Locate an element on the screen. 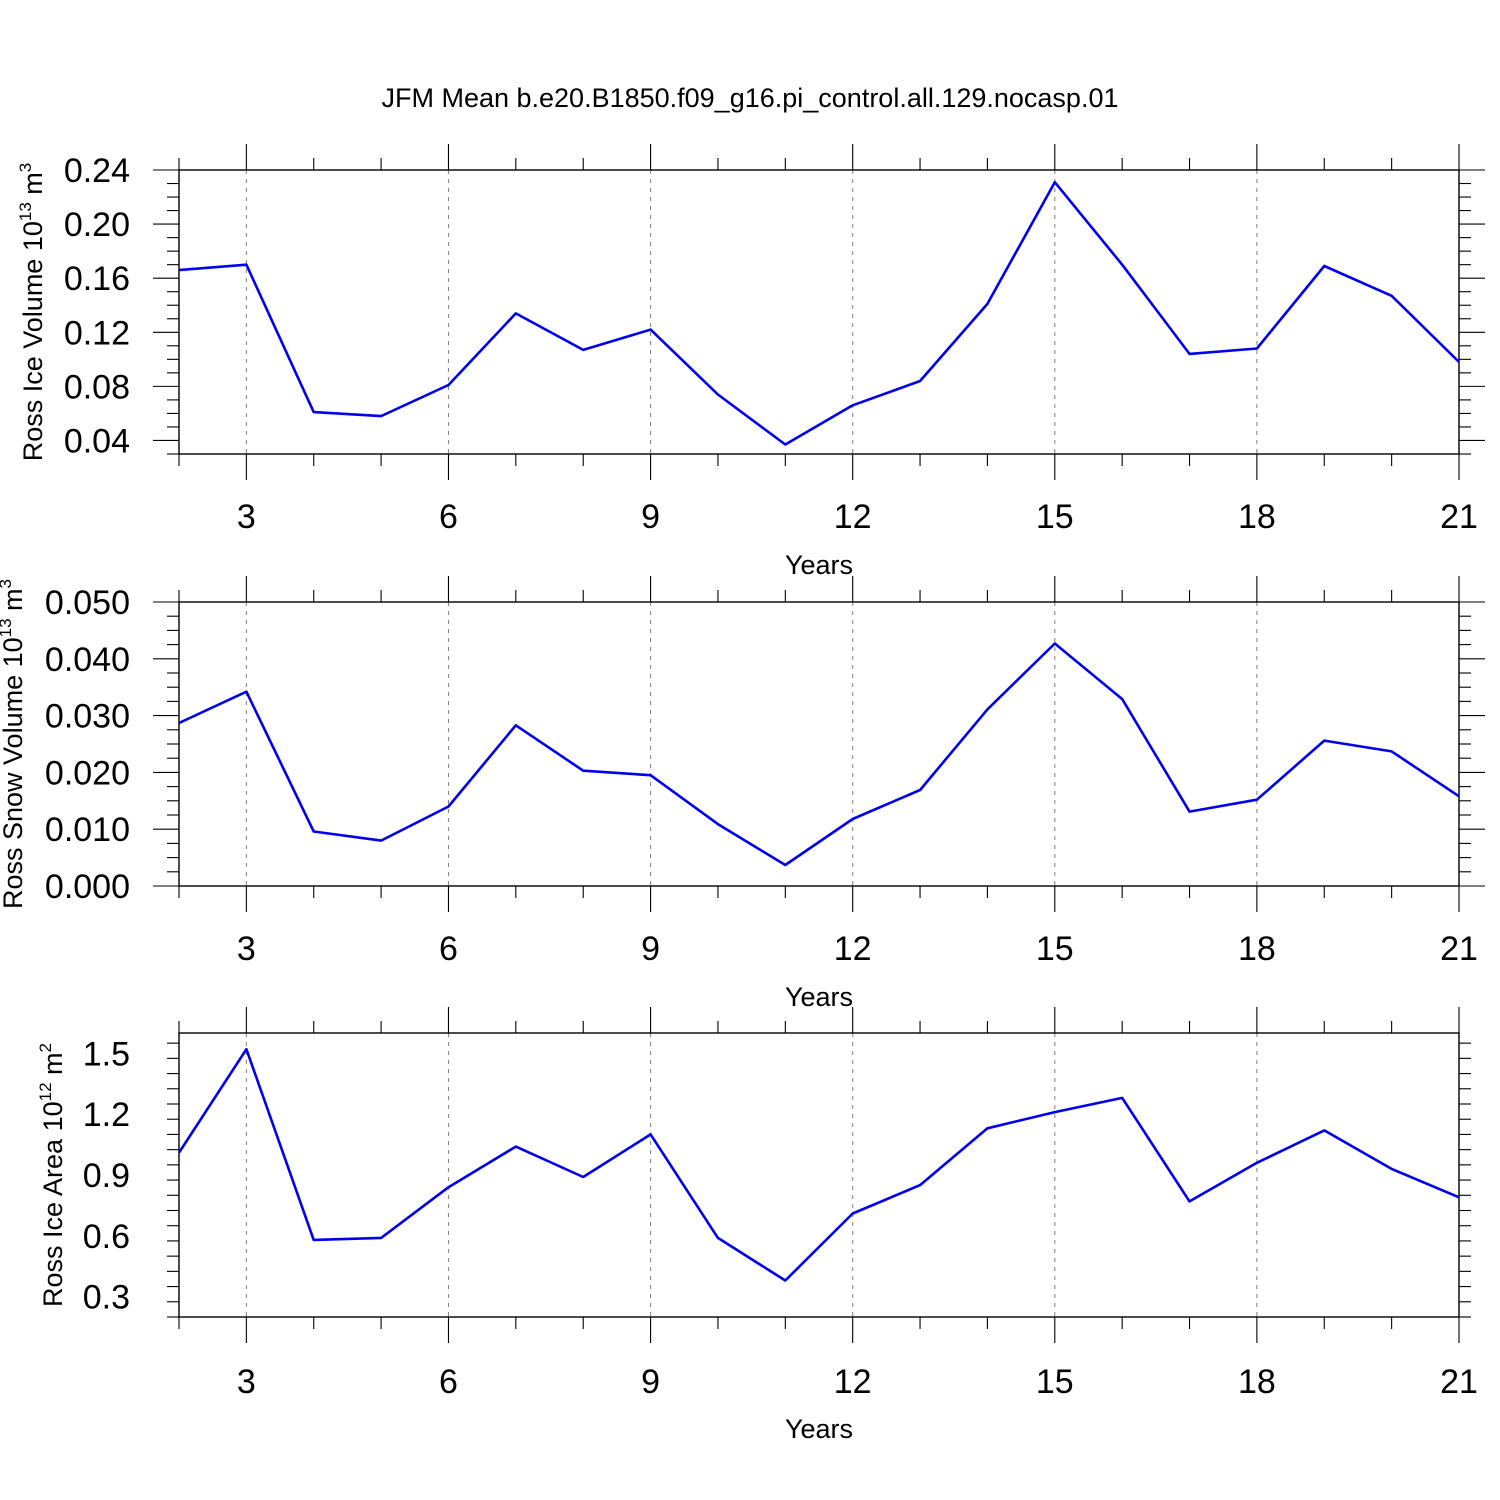 This screenshot has height=1500, width=1500. y-tick-label: 0.20 is located at coordinates (97, 225).